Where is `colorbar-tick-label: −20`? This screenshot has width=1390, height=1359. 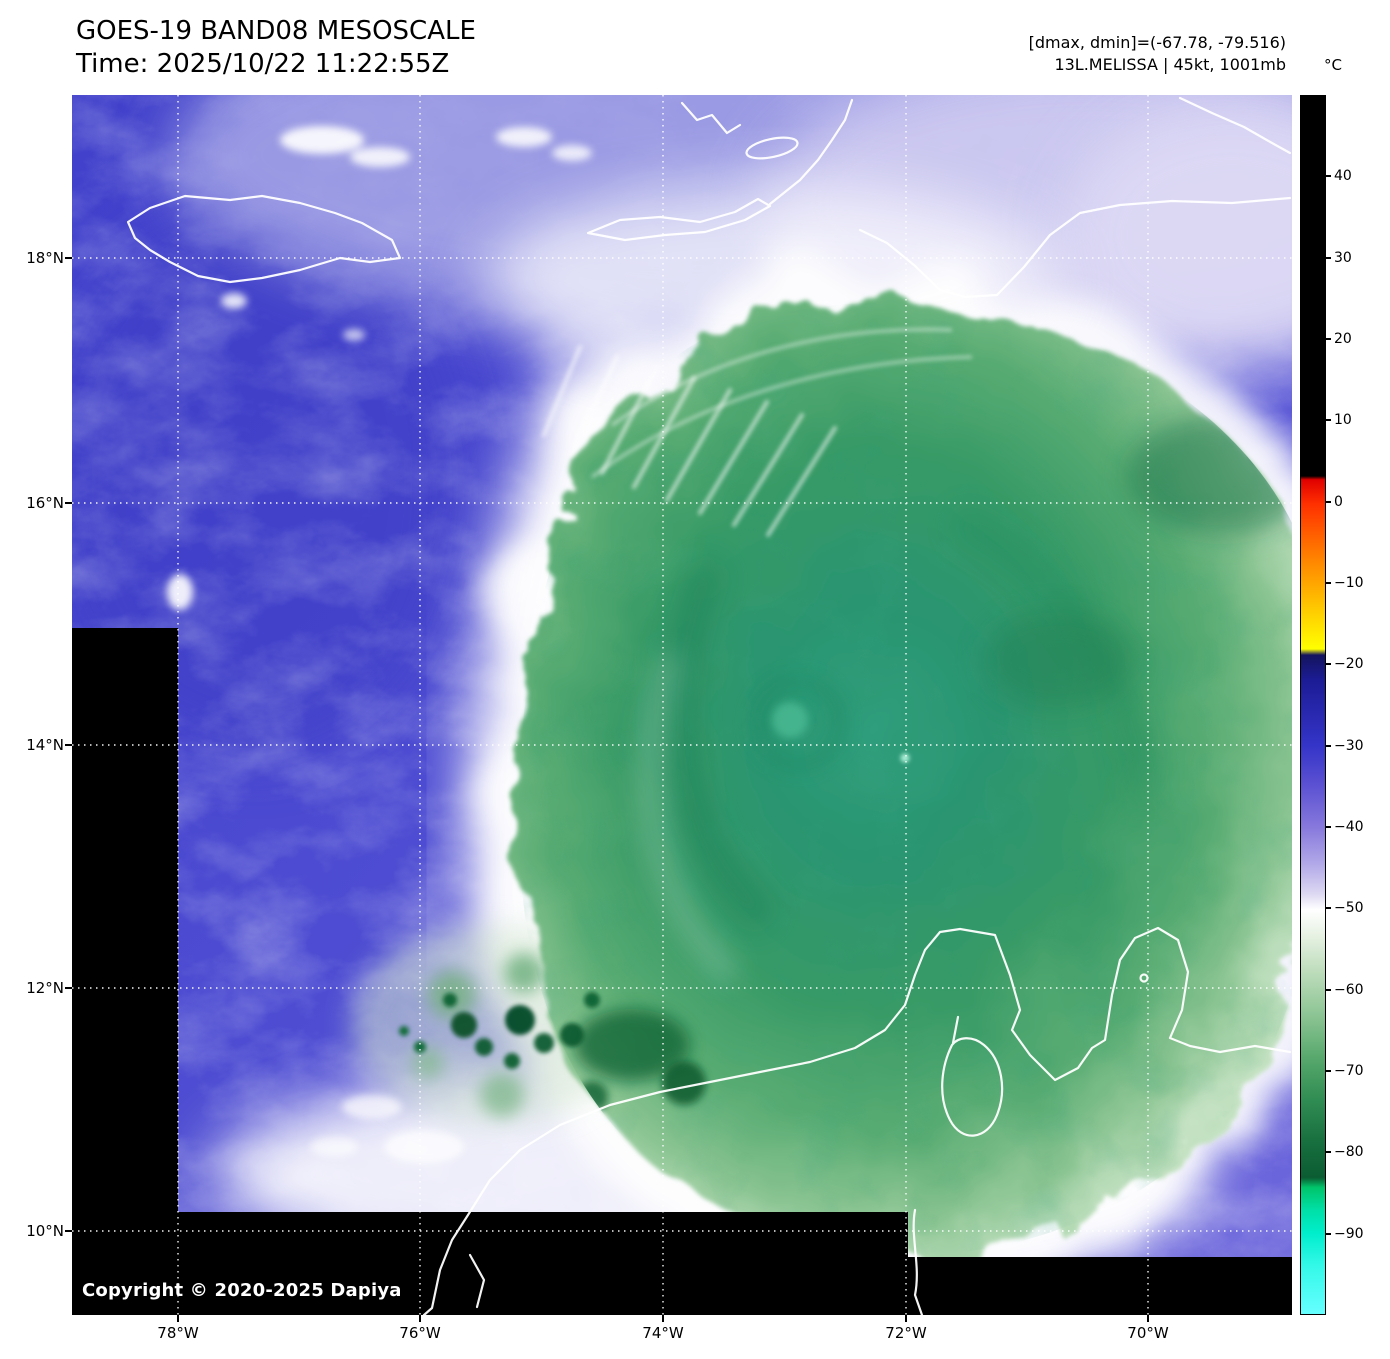
colorbar-tick-label: −20 is located at coordinates (1349, 664).